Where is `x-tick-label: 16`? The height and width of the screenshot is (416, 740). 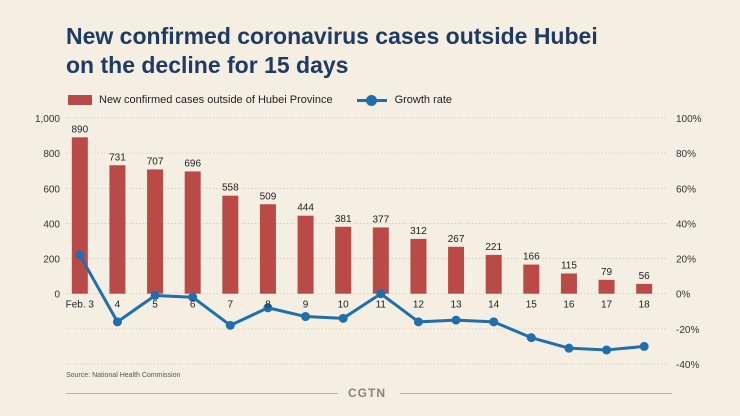
x-tick-label: 16 is located at coordinates (569, 305).